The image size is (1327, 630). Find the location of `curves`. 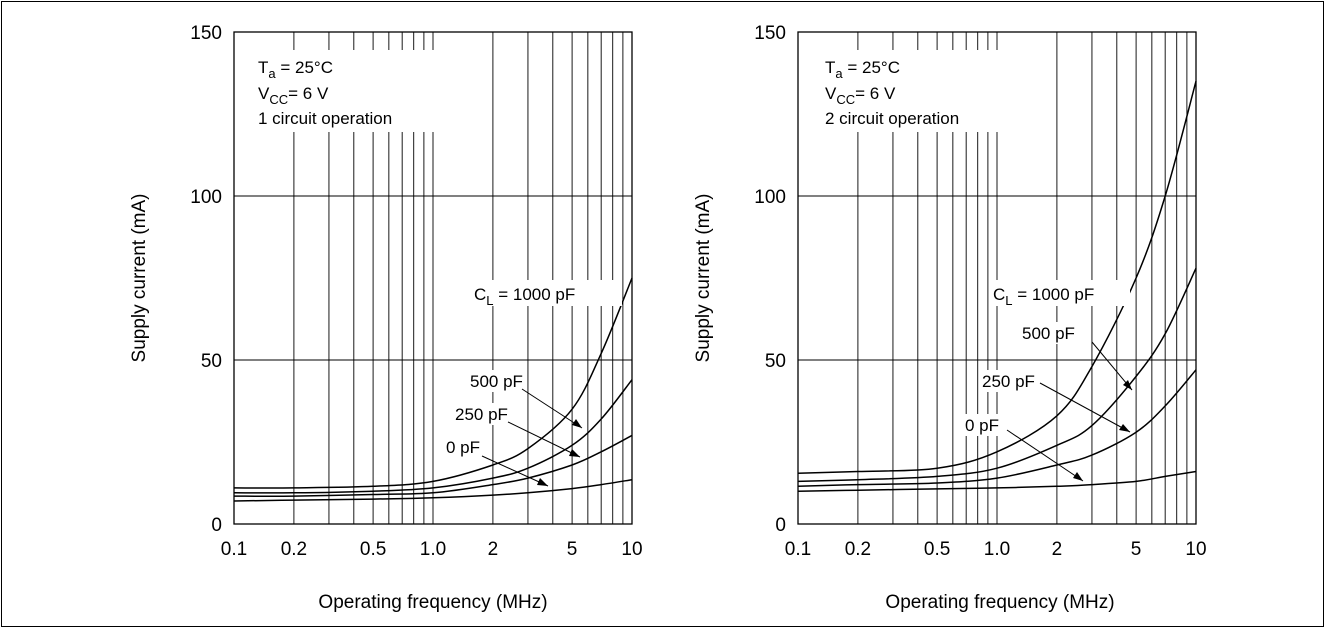

curves is located at coordinates (433, 389).